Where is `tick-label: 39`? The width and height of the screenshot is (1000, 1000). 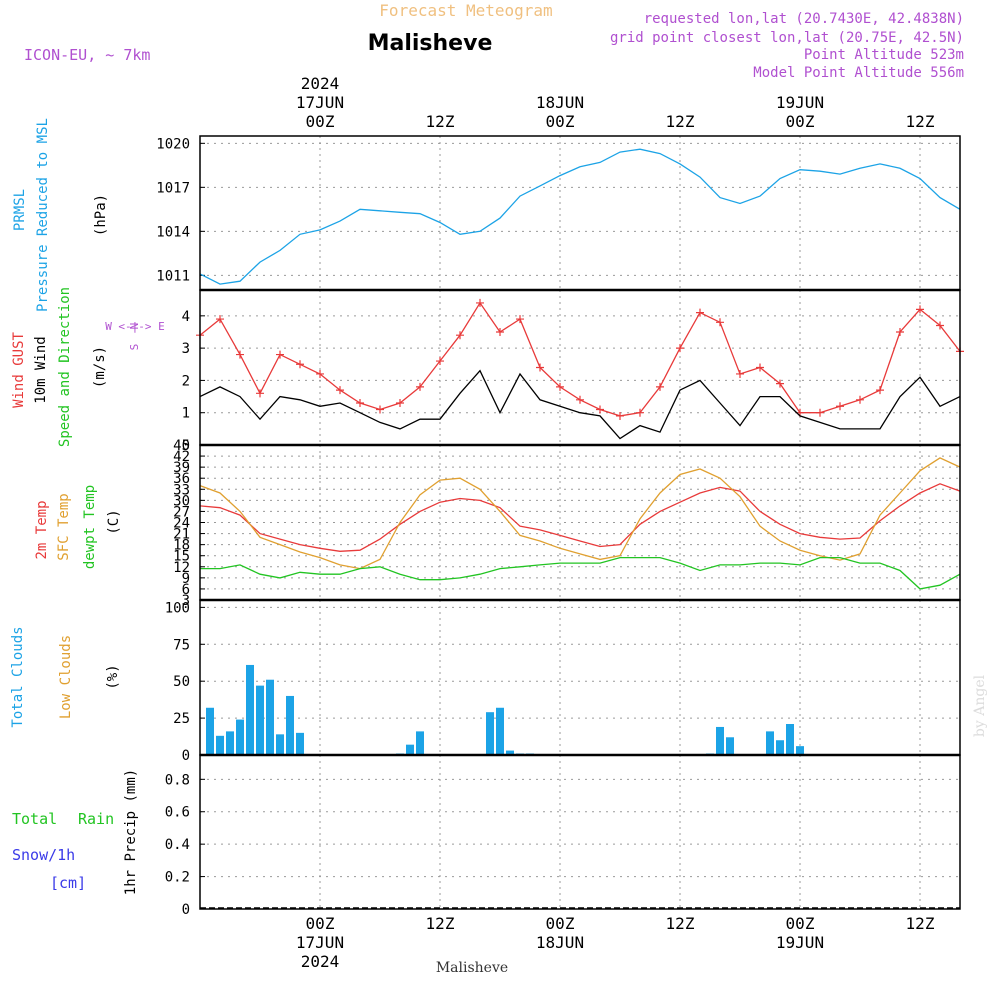
tick-label: 39 is located at coordinates (181, 468).